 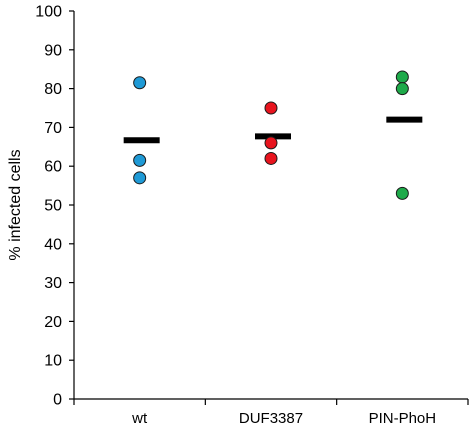 What do you see at coordinates (53, 167) in the screenshot?
I see `y-tick-label: 60` at bounding box center [53, 167].